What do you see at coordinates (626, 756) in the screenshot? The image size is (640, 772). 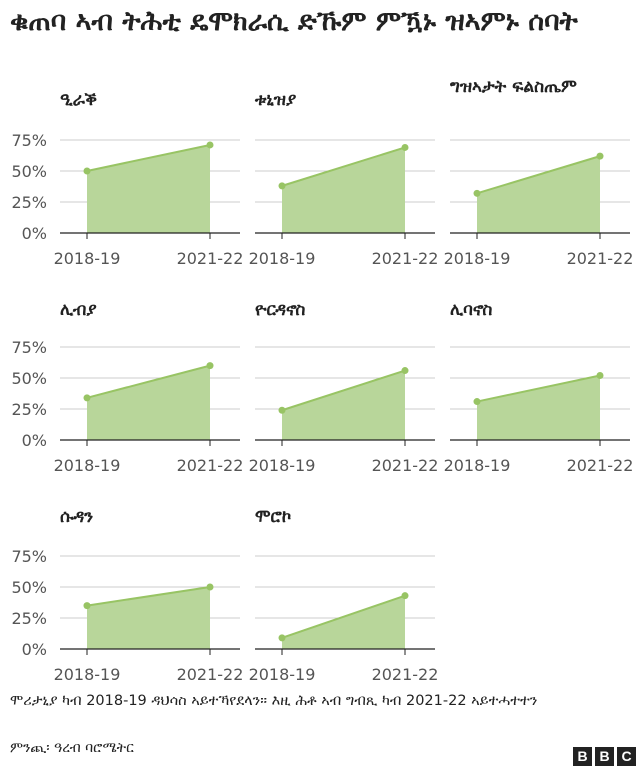 I see `logo-letter: C` at bounding box center [626, 756].